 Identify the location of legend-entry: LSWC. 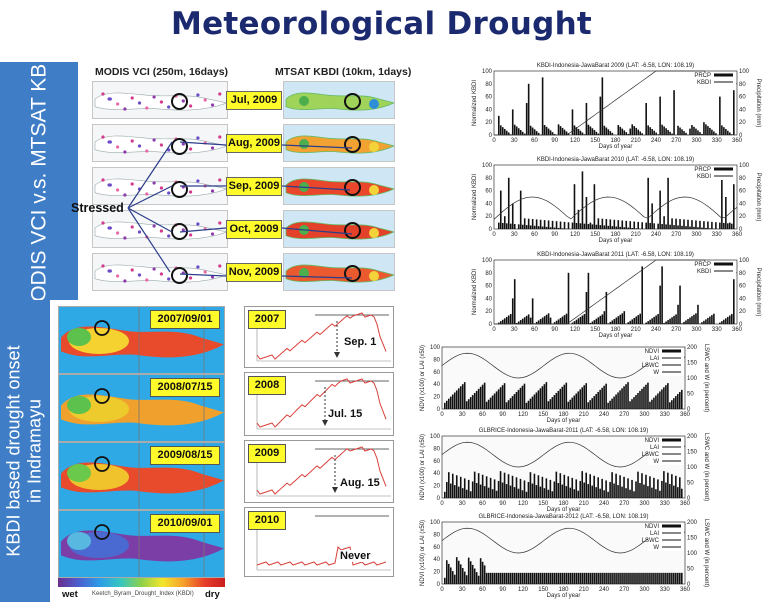
(651, 455).